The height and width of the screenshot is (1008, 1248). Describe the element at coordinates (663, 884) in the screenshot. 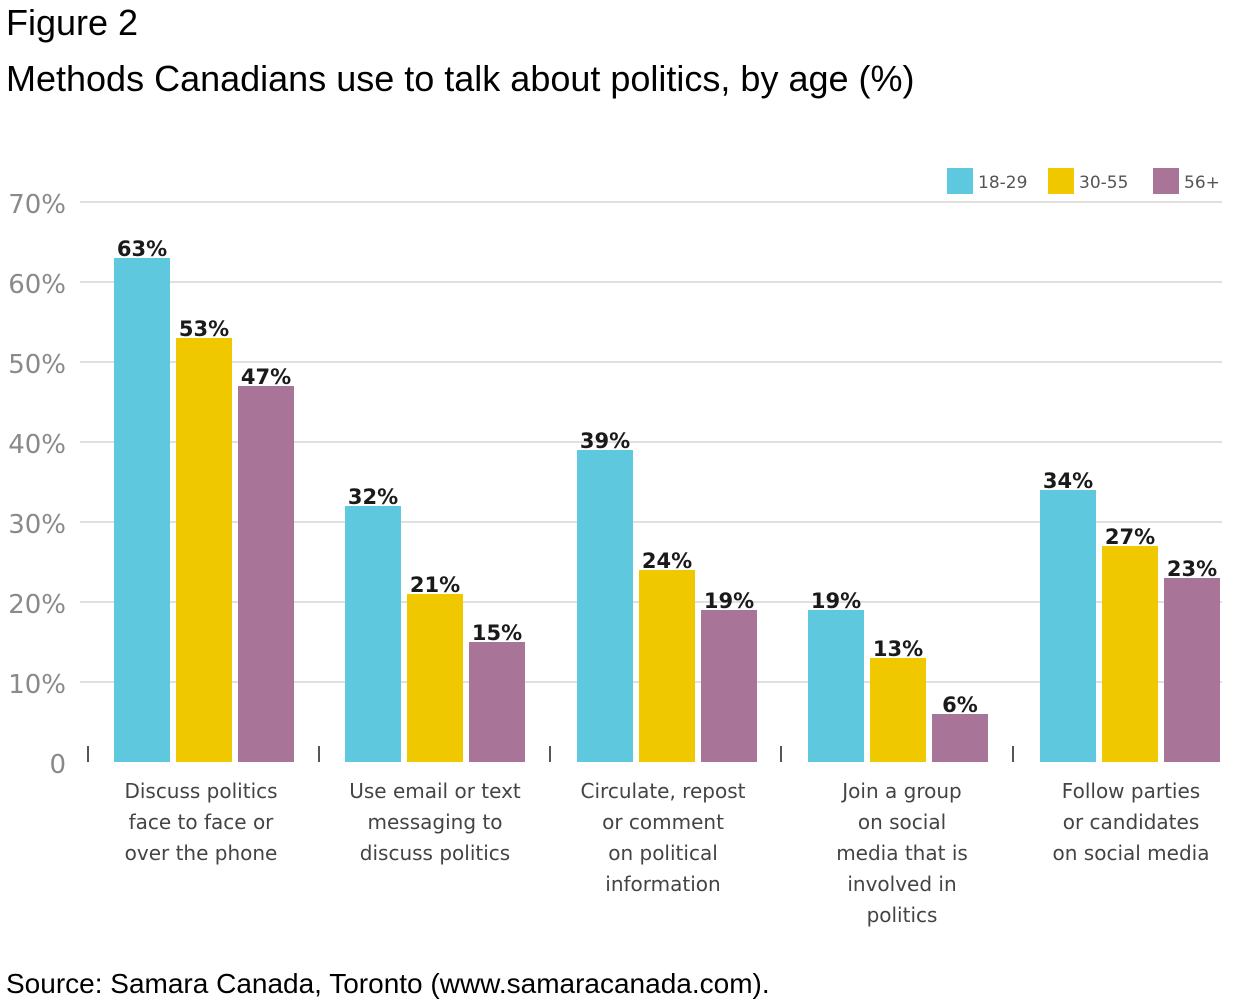

I see `x-category-label-line: information` at that location.